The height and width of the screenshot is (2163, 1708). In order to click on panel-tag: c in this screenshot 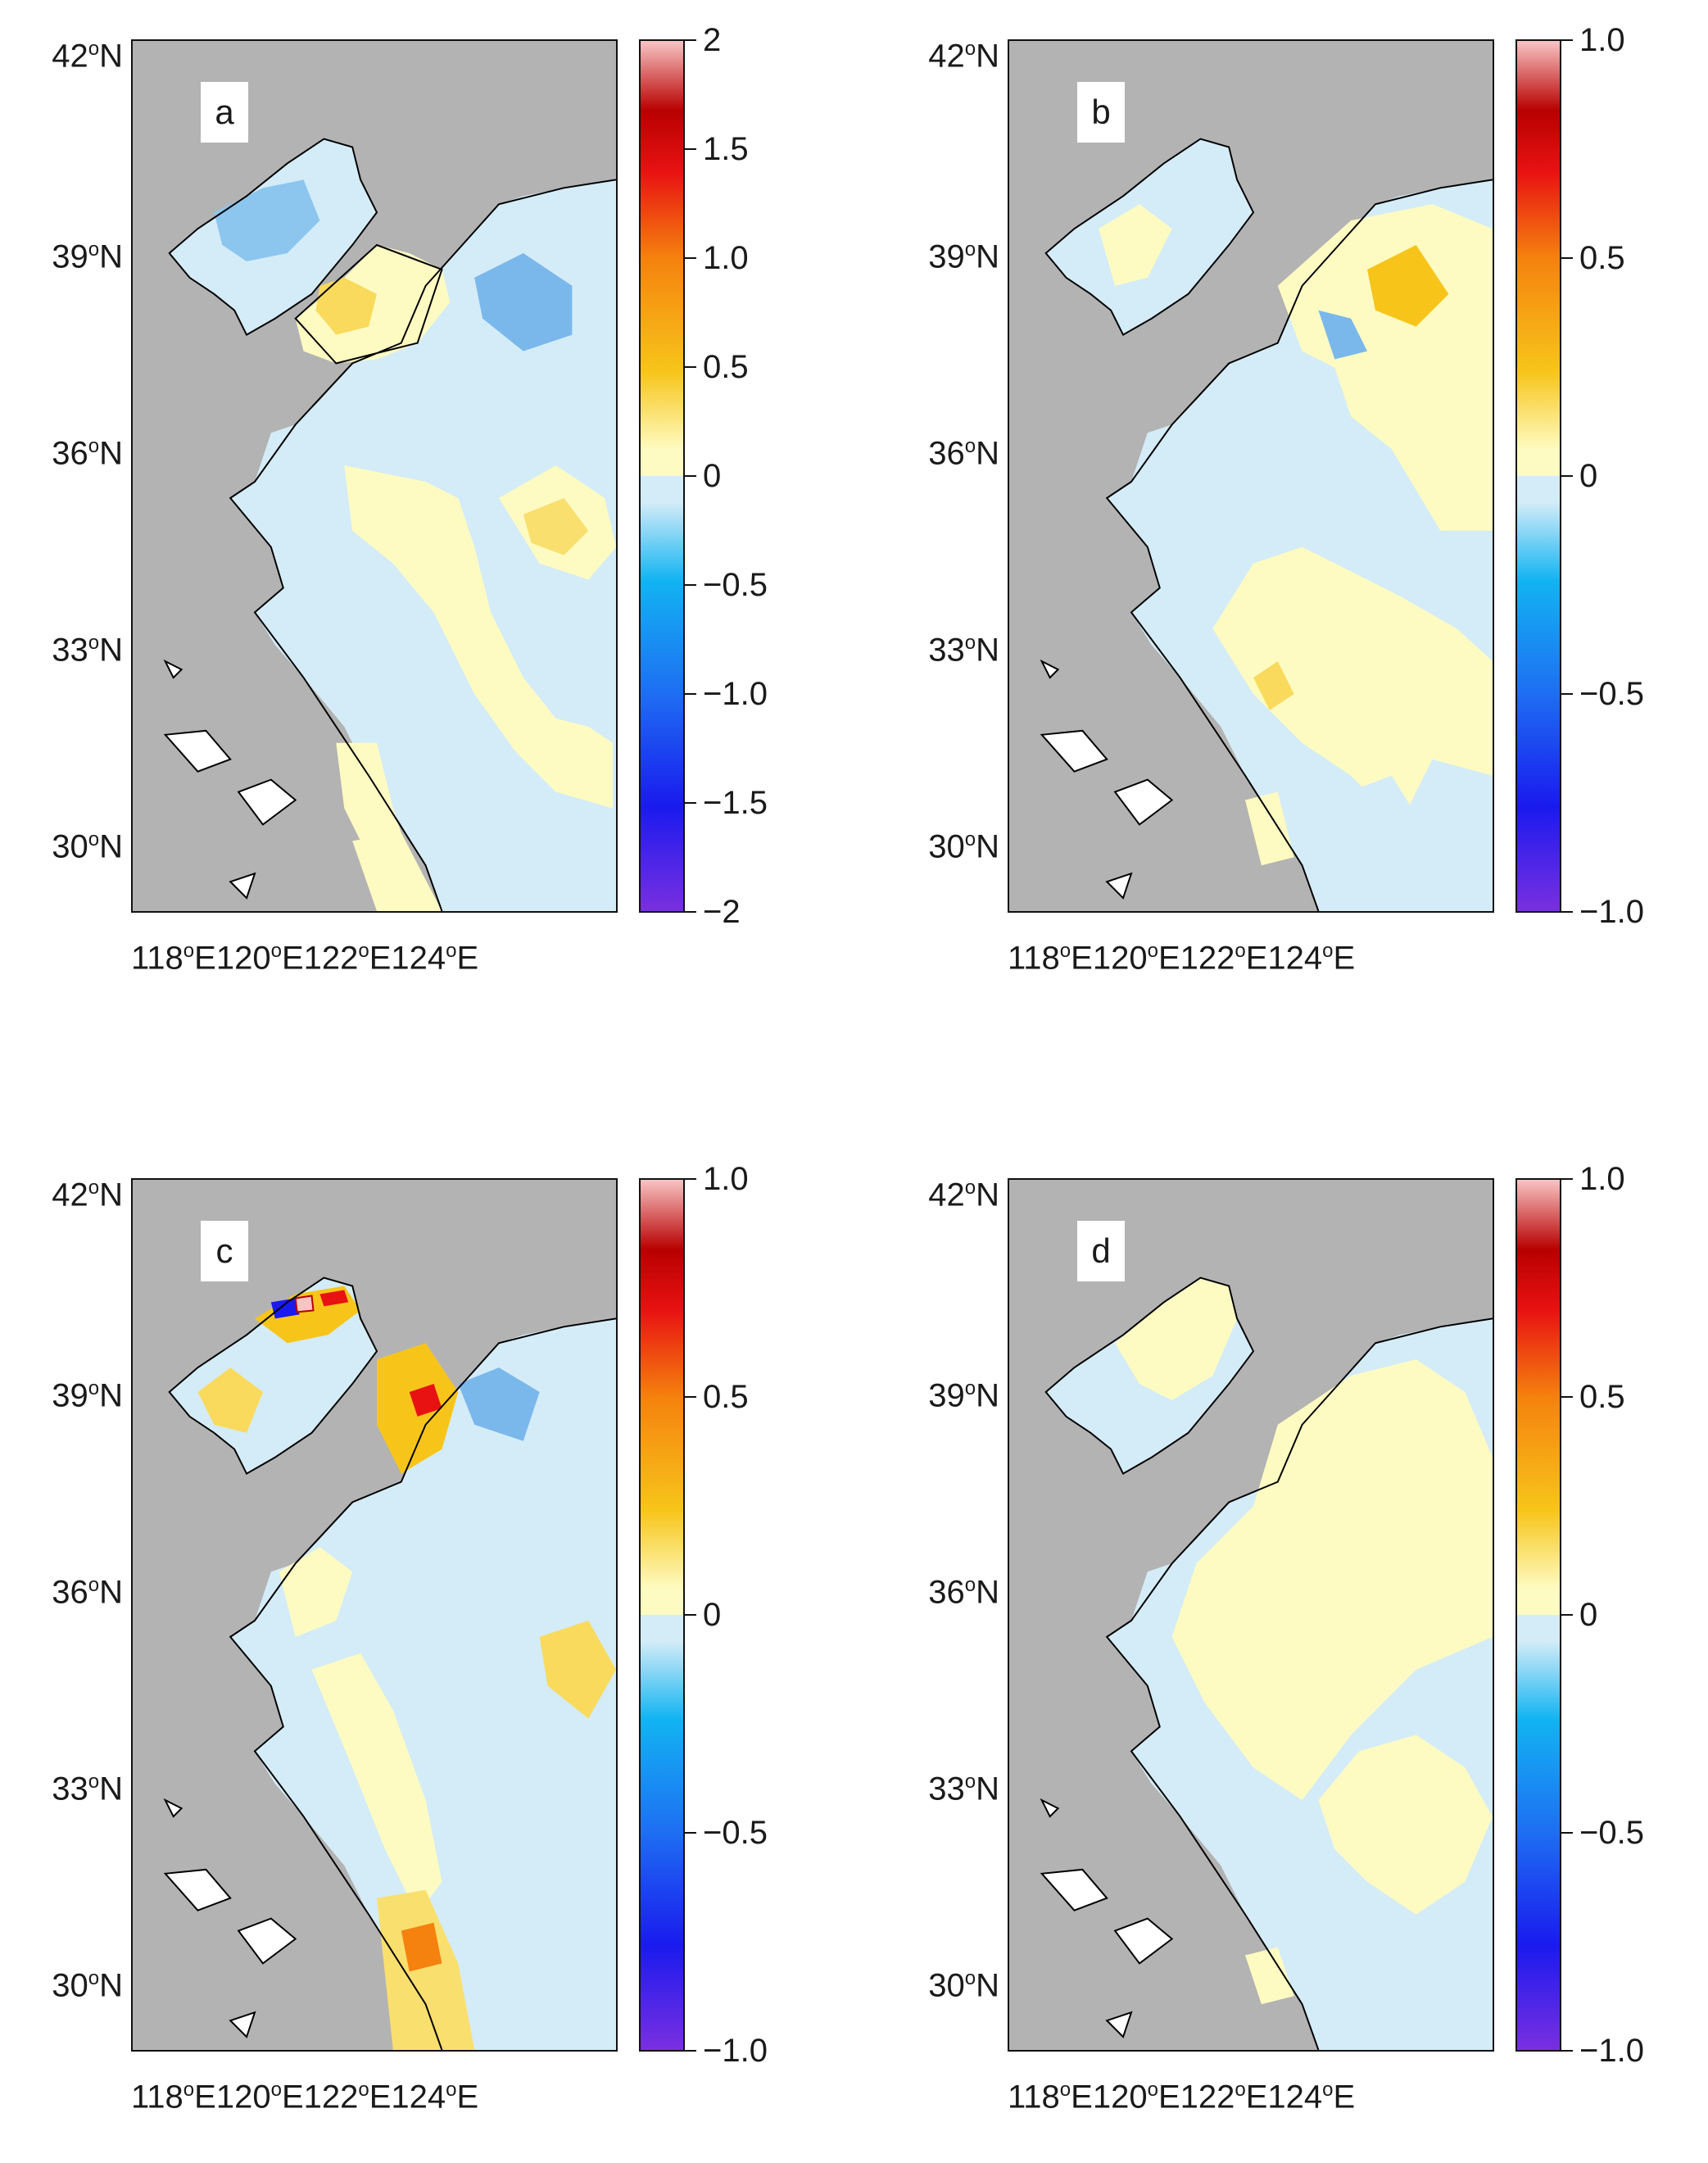, I will do `click(225, 1251)`.